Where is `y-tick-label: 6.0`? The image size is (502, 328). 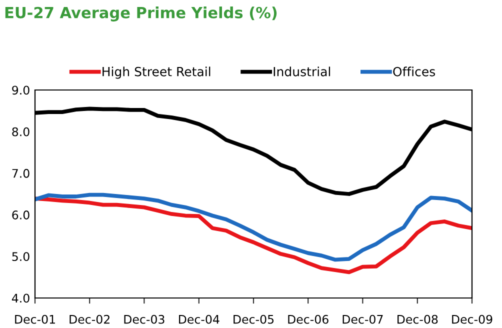 y-tick-label: 6.0 is located at coordinates (21, 215).